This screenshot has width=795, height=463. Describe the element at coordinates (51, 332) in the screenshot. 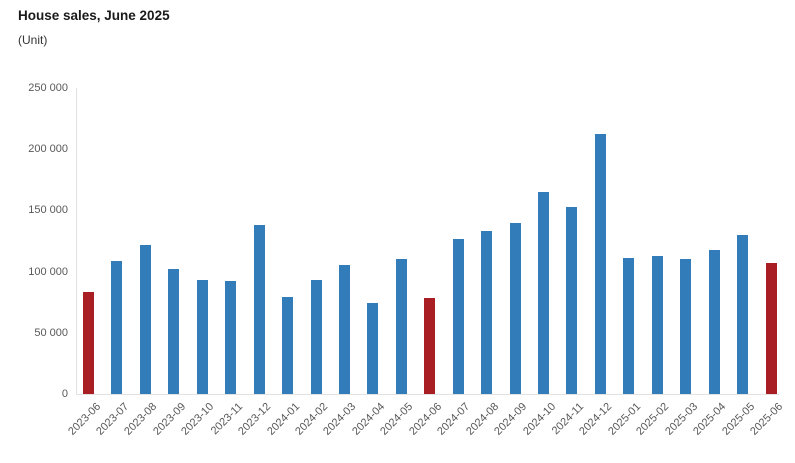

I see `y-axis-tick-label: 50 000` at that location.